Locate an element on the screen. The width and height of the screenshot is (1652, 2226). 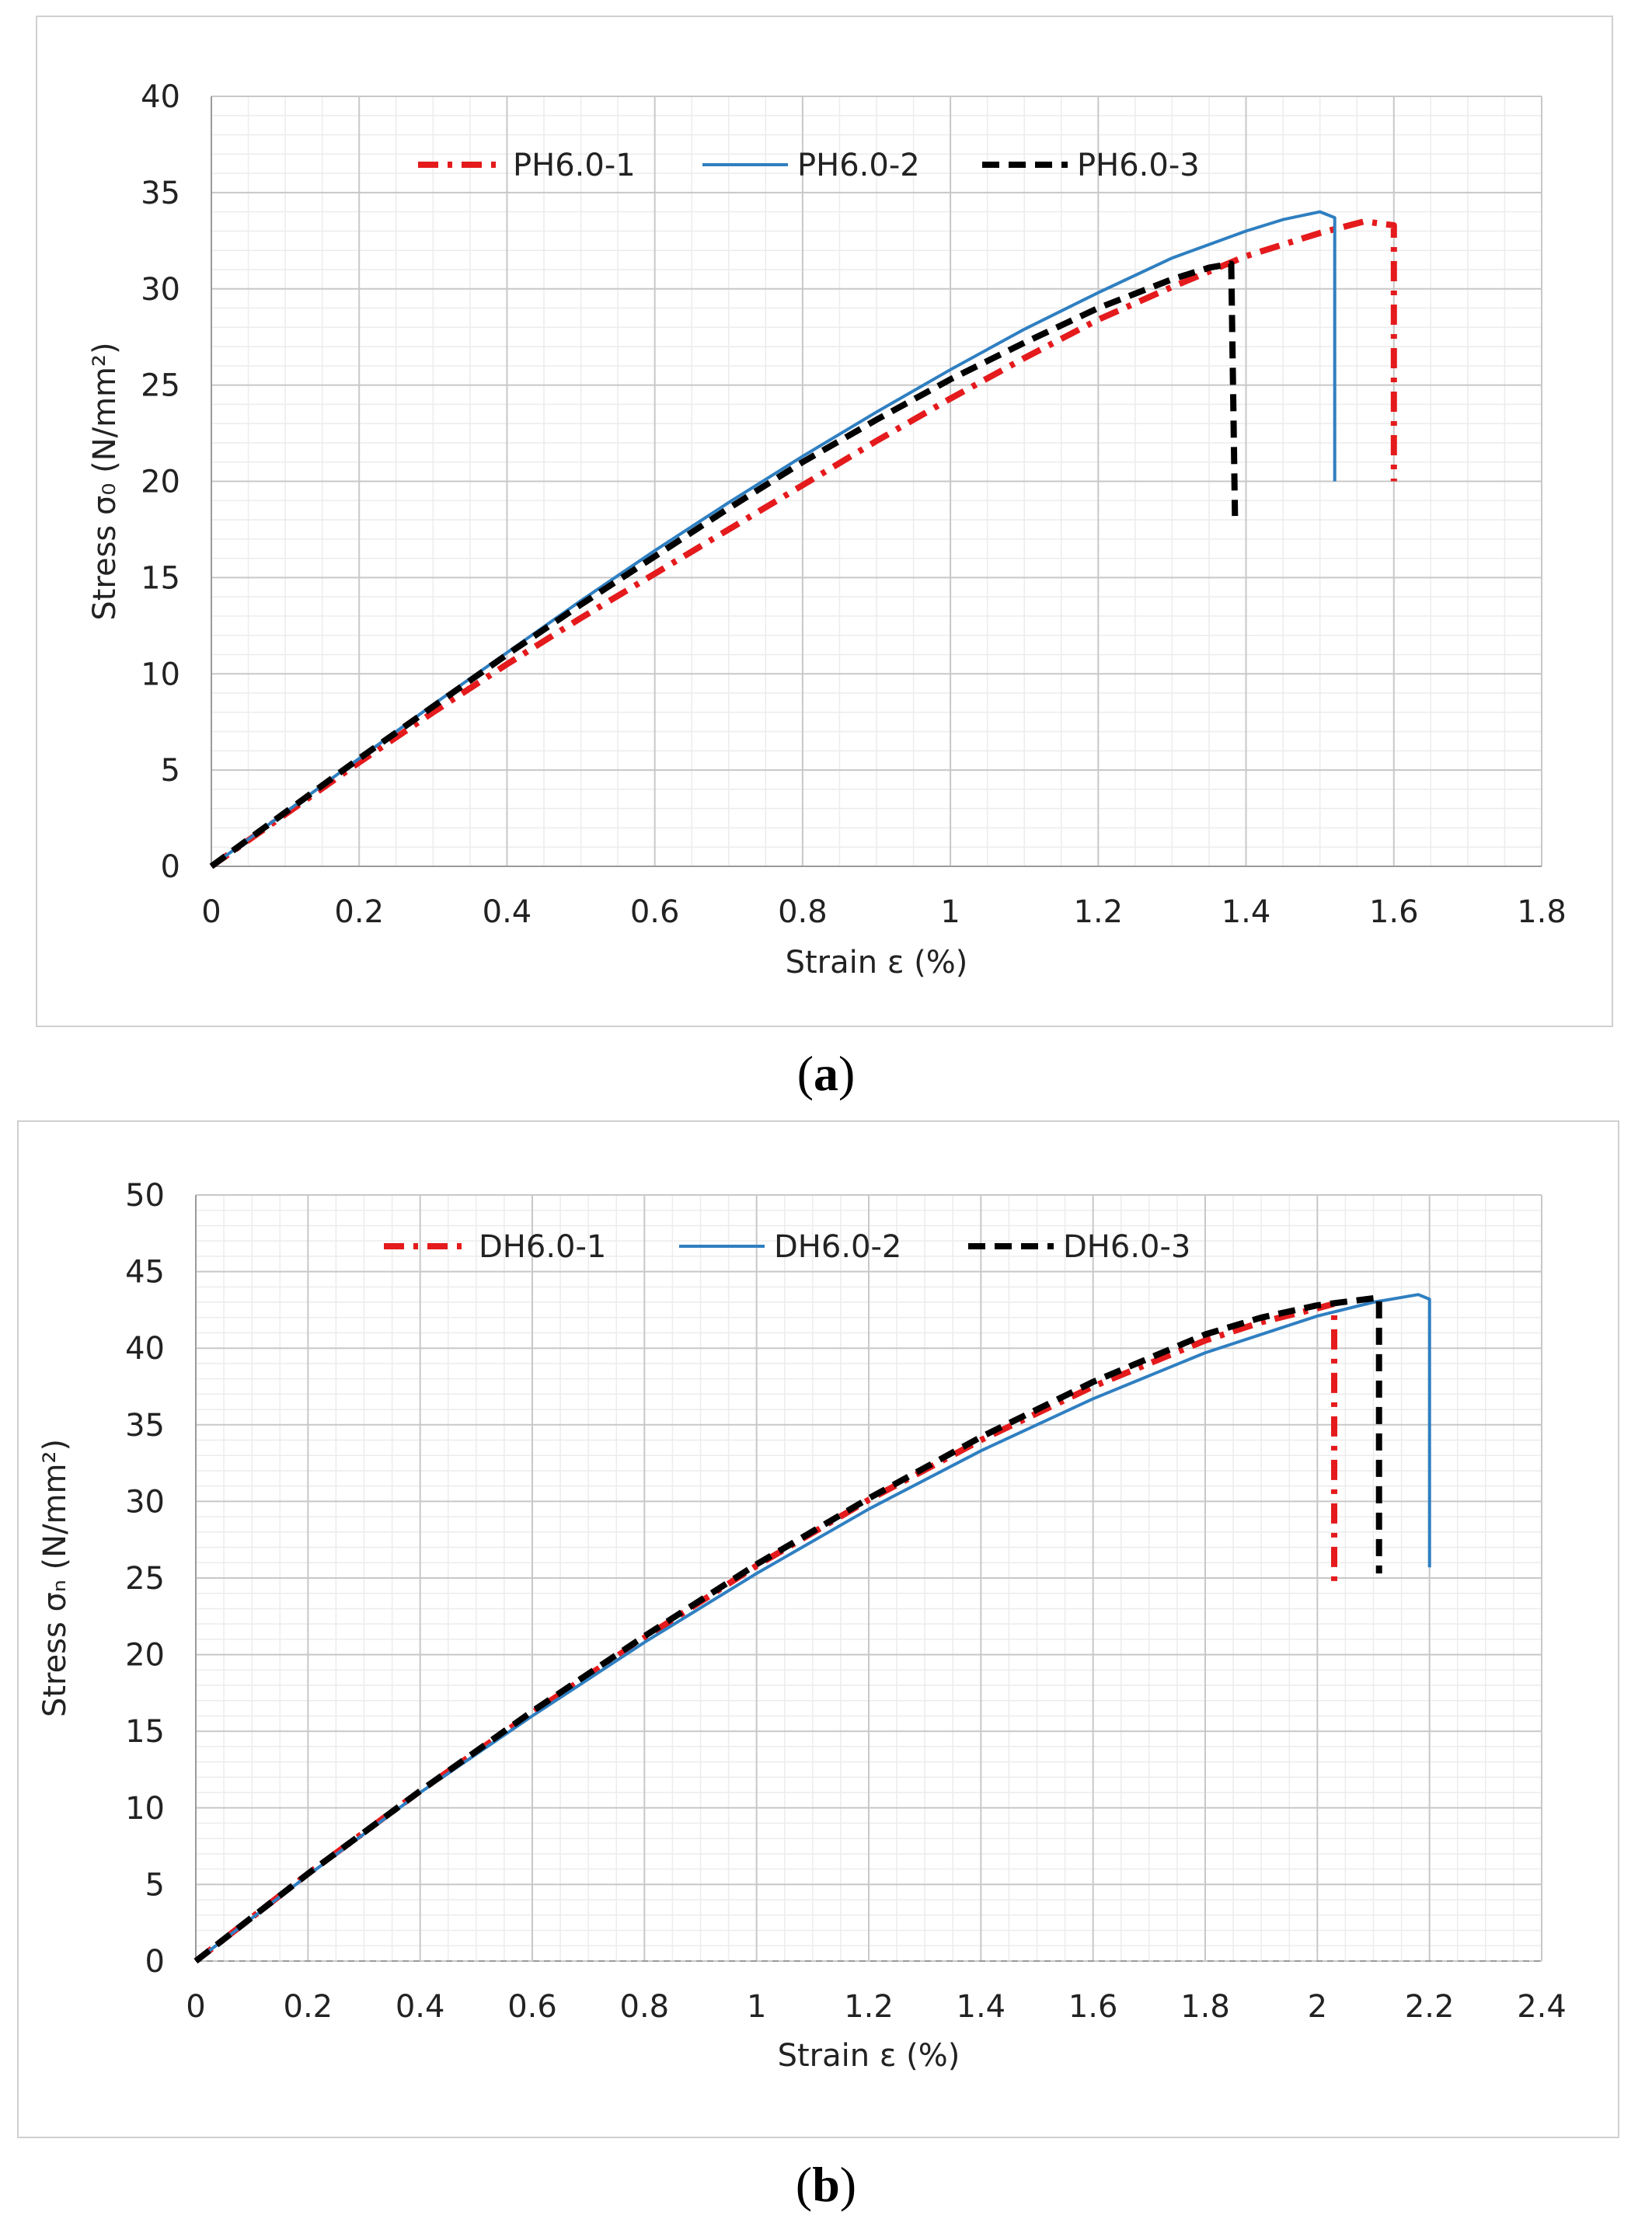
y-tick-label: 50 is located at coordinates (145, 1196).